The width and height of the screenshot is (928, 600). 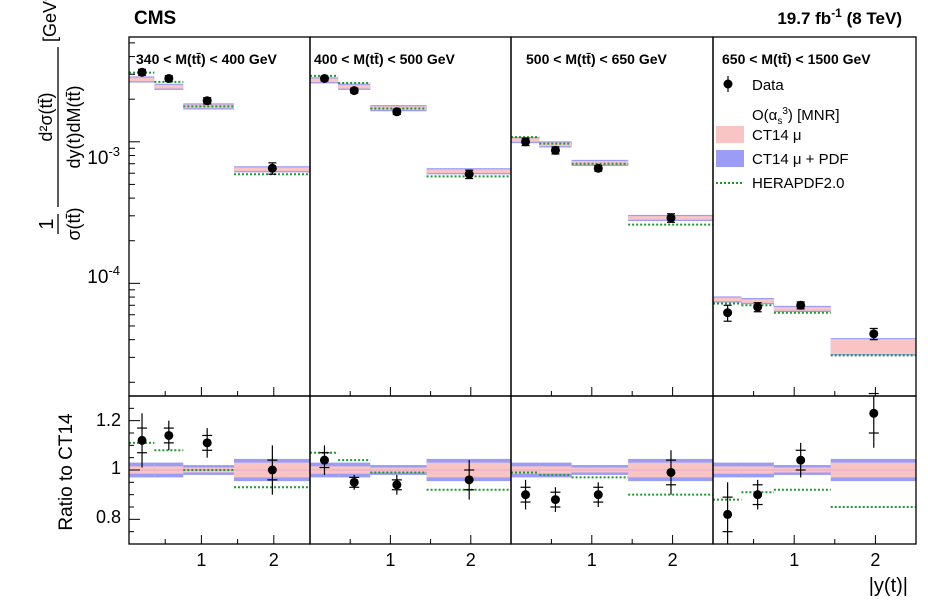 I want to click on ratio-ytick-label-1: 1, so click(x=116, y=468).